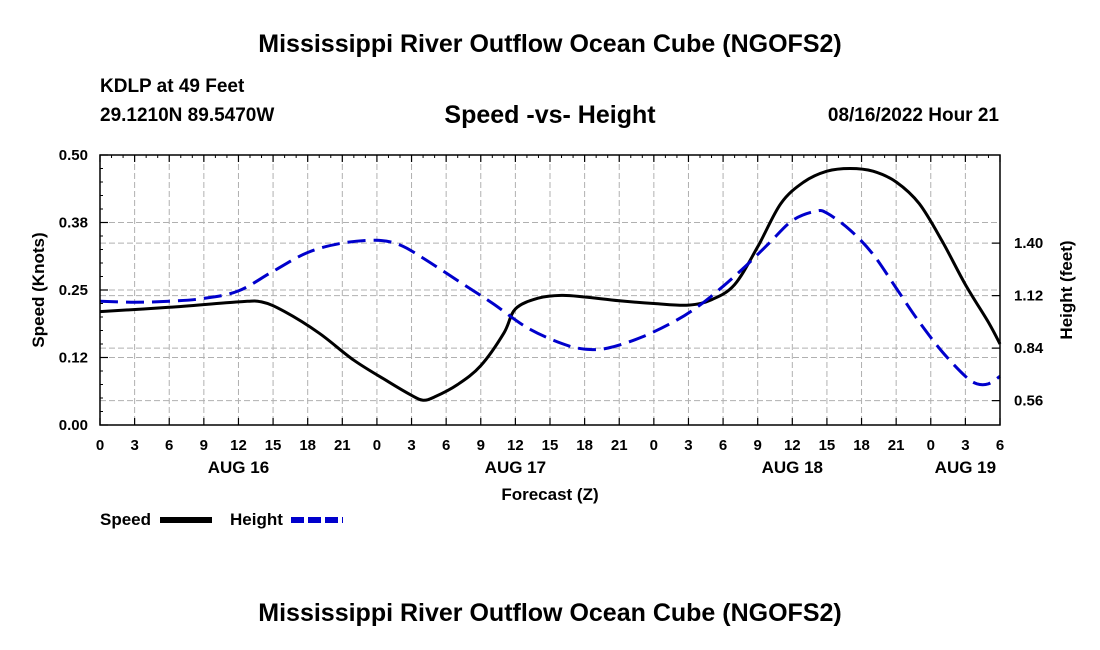 This screenshot has width=1100, height=650. I want to click on date-label: AUG 19, so click(965, 467).